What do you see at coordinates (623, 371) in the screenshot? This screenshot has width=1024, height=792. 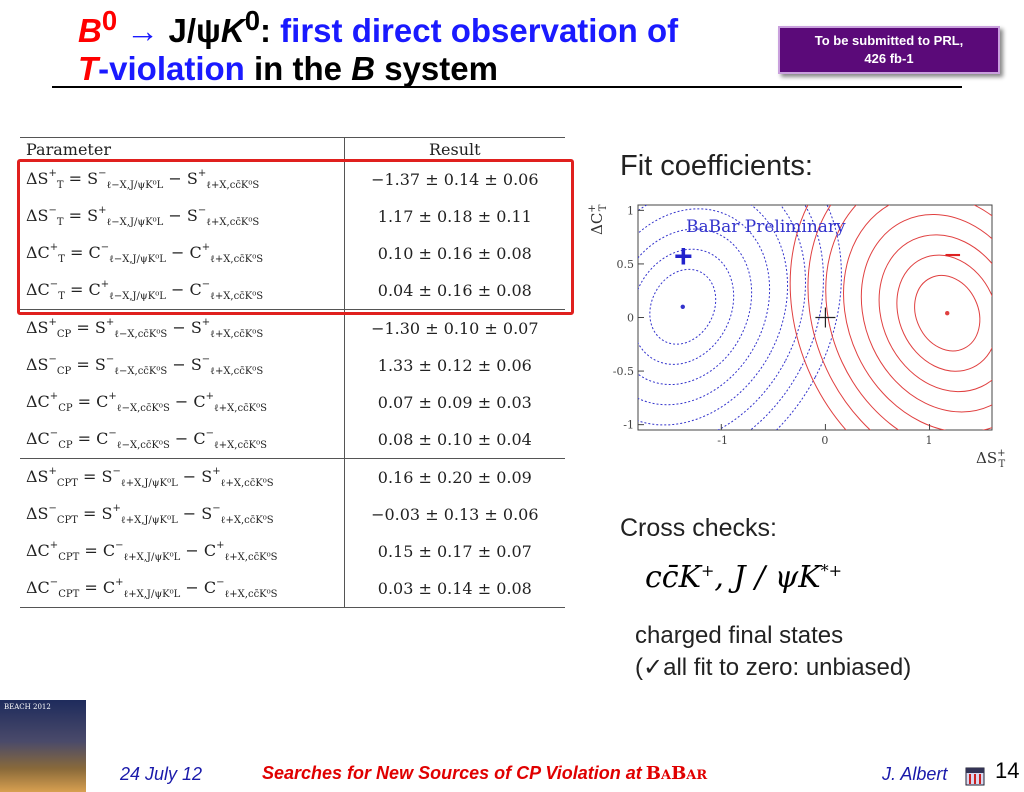 I see `y-tick-label: -0.5` at bounding box center [623, 371].